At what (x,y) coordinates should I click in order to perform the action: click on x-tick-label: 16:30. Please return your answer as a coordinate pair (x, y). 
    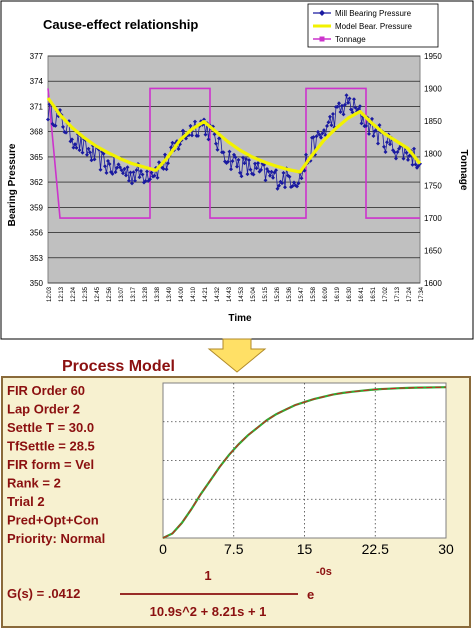
    Looking at the image, I should click on (350, 294).